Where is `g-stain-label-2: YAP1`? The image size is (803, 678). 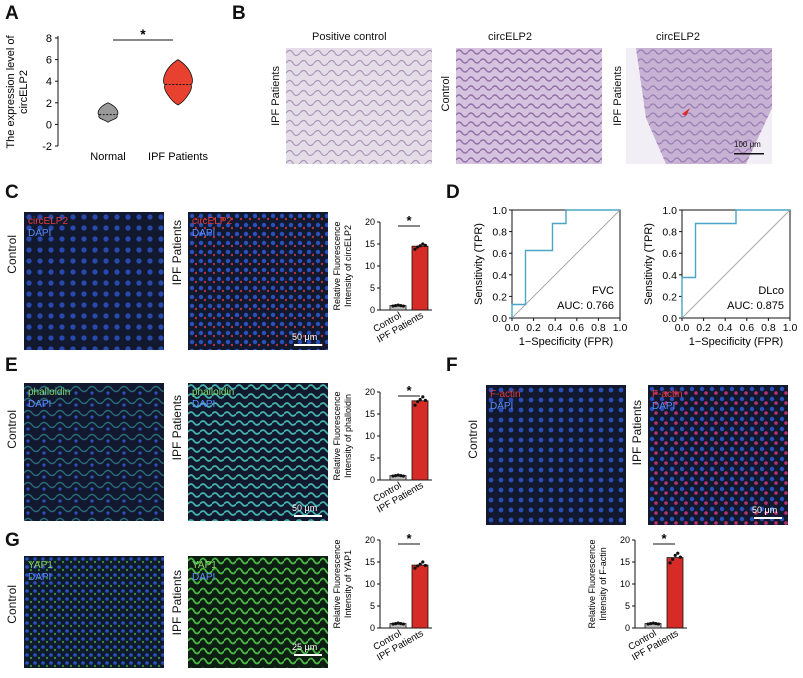
g-stain-label-2: YAP1 is located at coordinates (204, 565).